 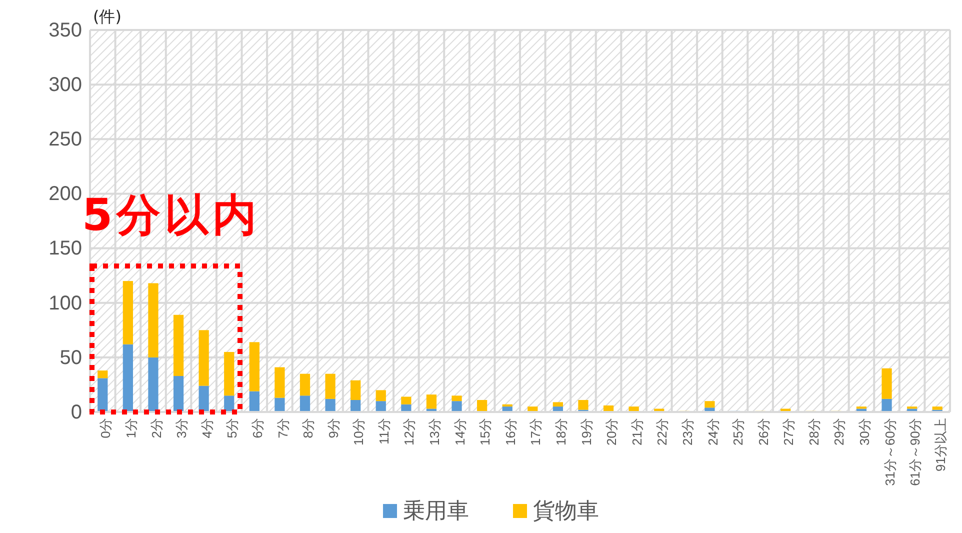 I want to click on x-tick-label: 4分, so click(x=206, y=428).